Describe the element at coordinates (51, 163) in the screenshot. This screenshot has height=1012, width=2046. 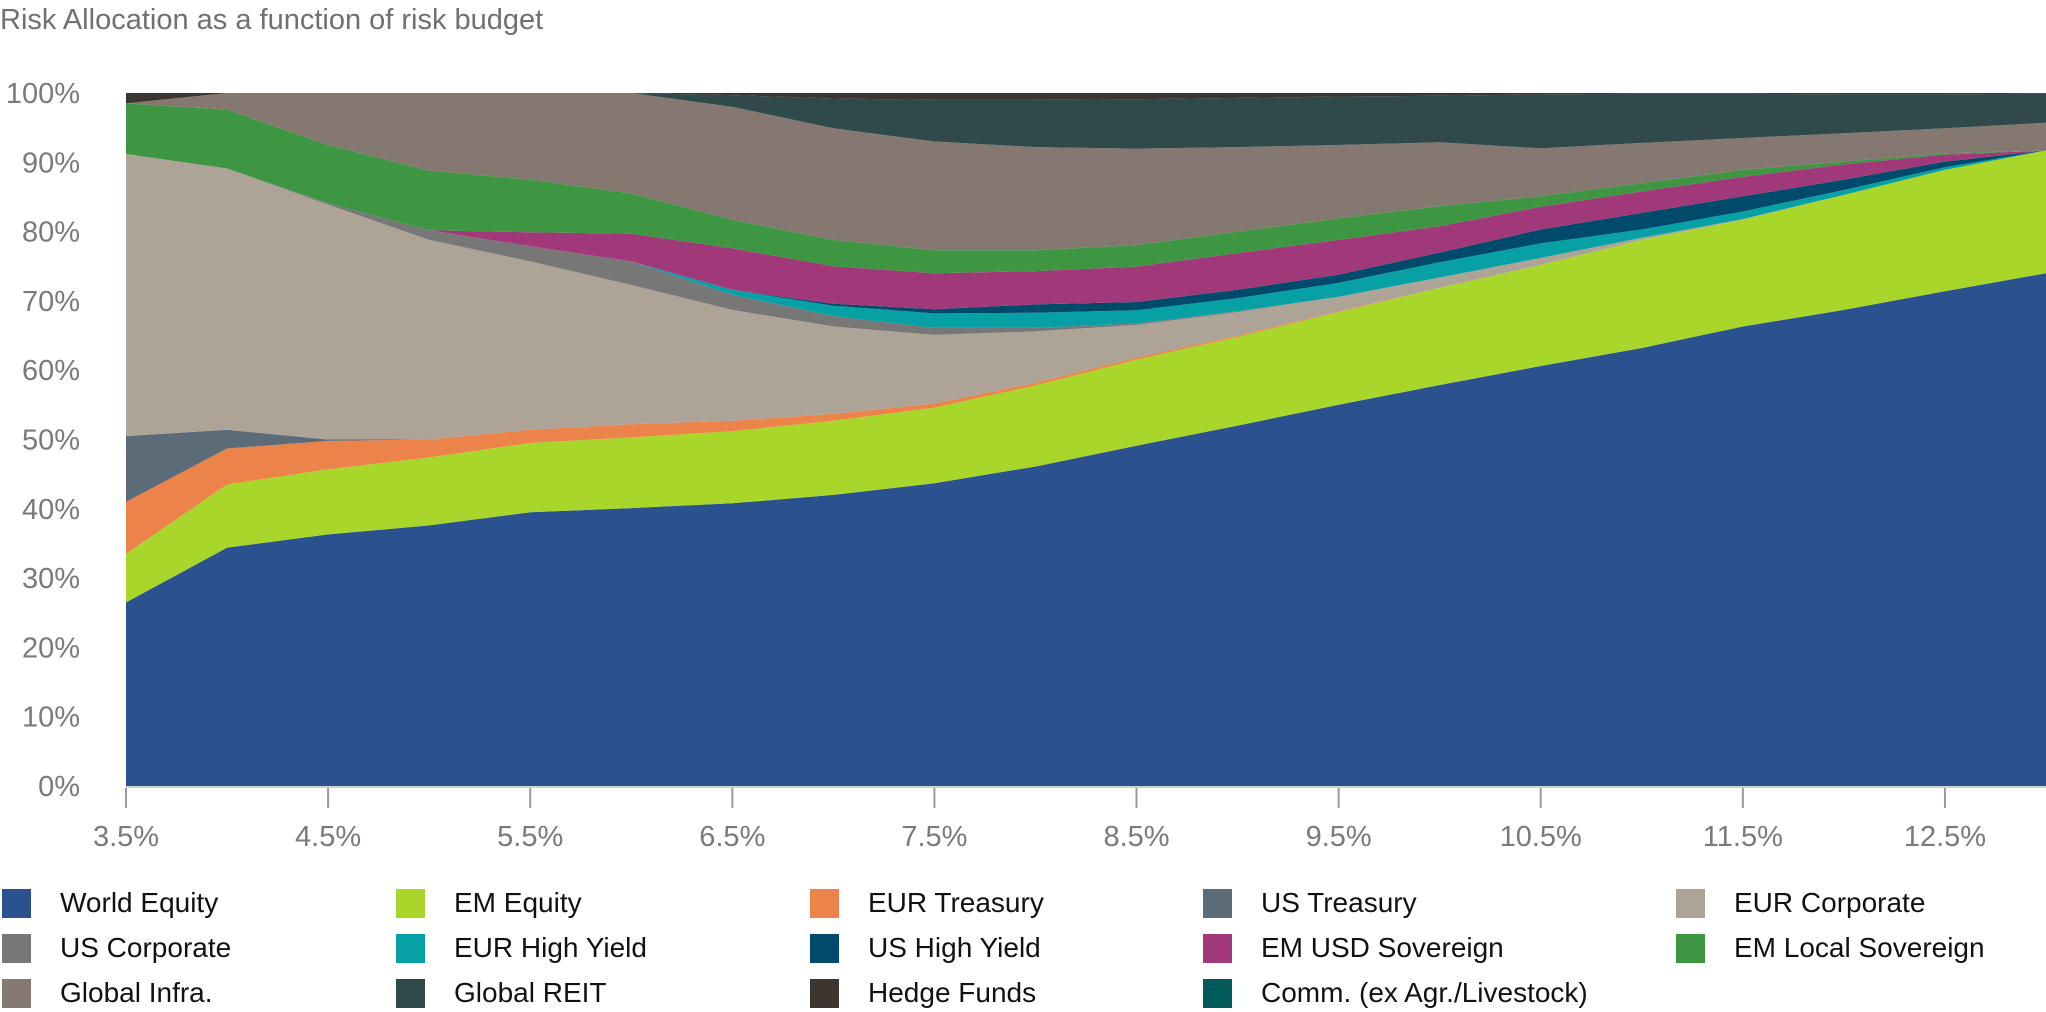
I see `y-tick-label: 90%` at that location.